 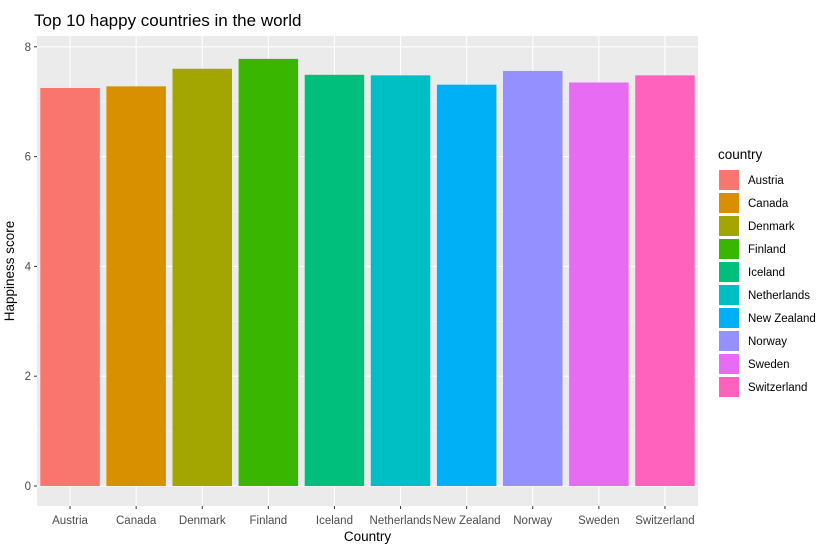 I want to click on legend-label: Norway, so click(x=767, y=342).